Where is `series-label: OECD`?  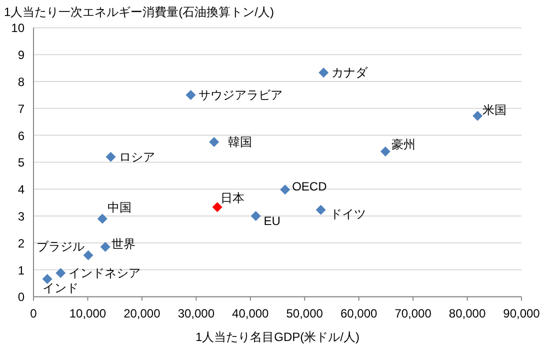
series-label: OECD is located at coordinates (310, 187).